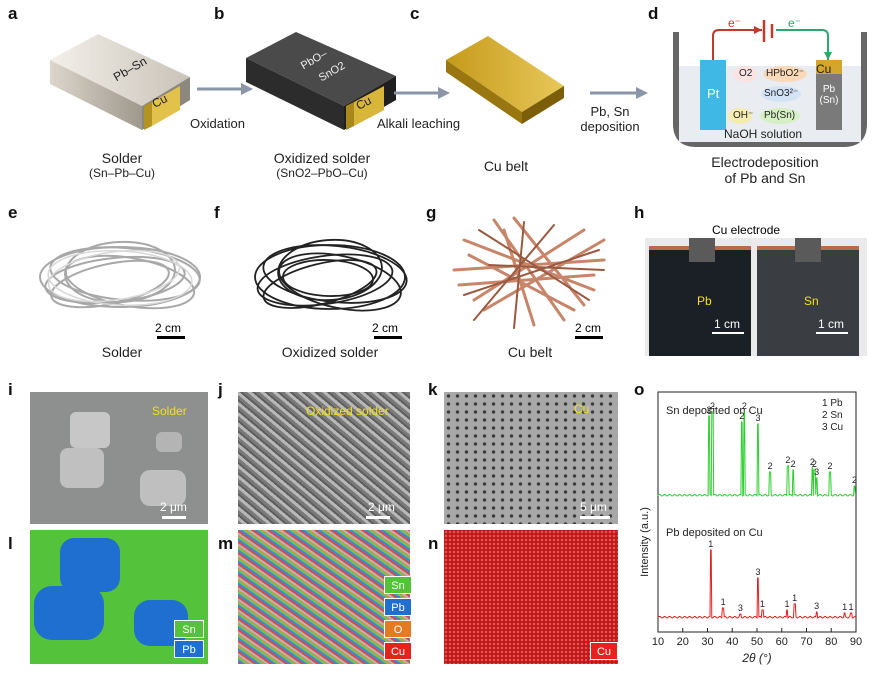 The width and height of the screenshot is (874, 684). Describe the element at coordinates (727, 324) in the screenshot. I see `pb-photo-scale-label: 1 cm` at that location.